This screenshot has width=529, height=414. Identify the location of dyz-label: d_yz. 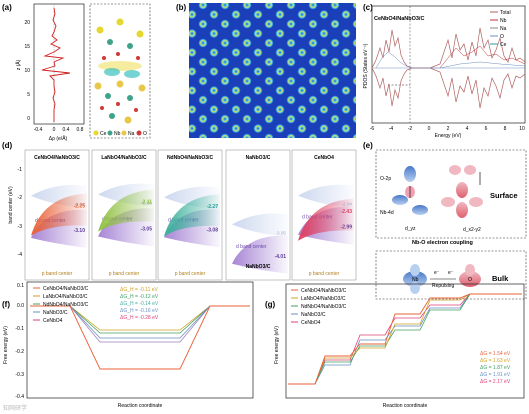
(410, 229).